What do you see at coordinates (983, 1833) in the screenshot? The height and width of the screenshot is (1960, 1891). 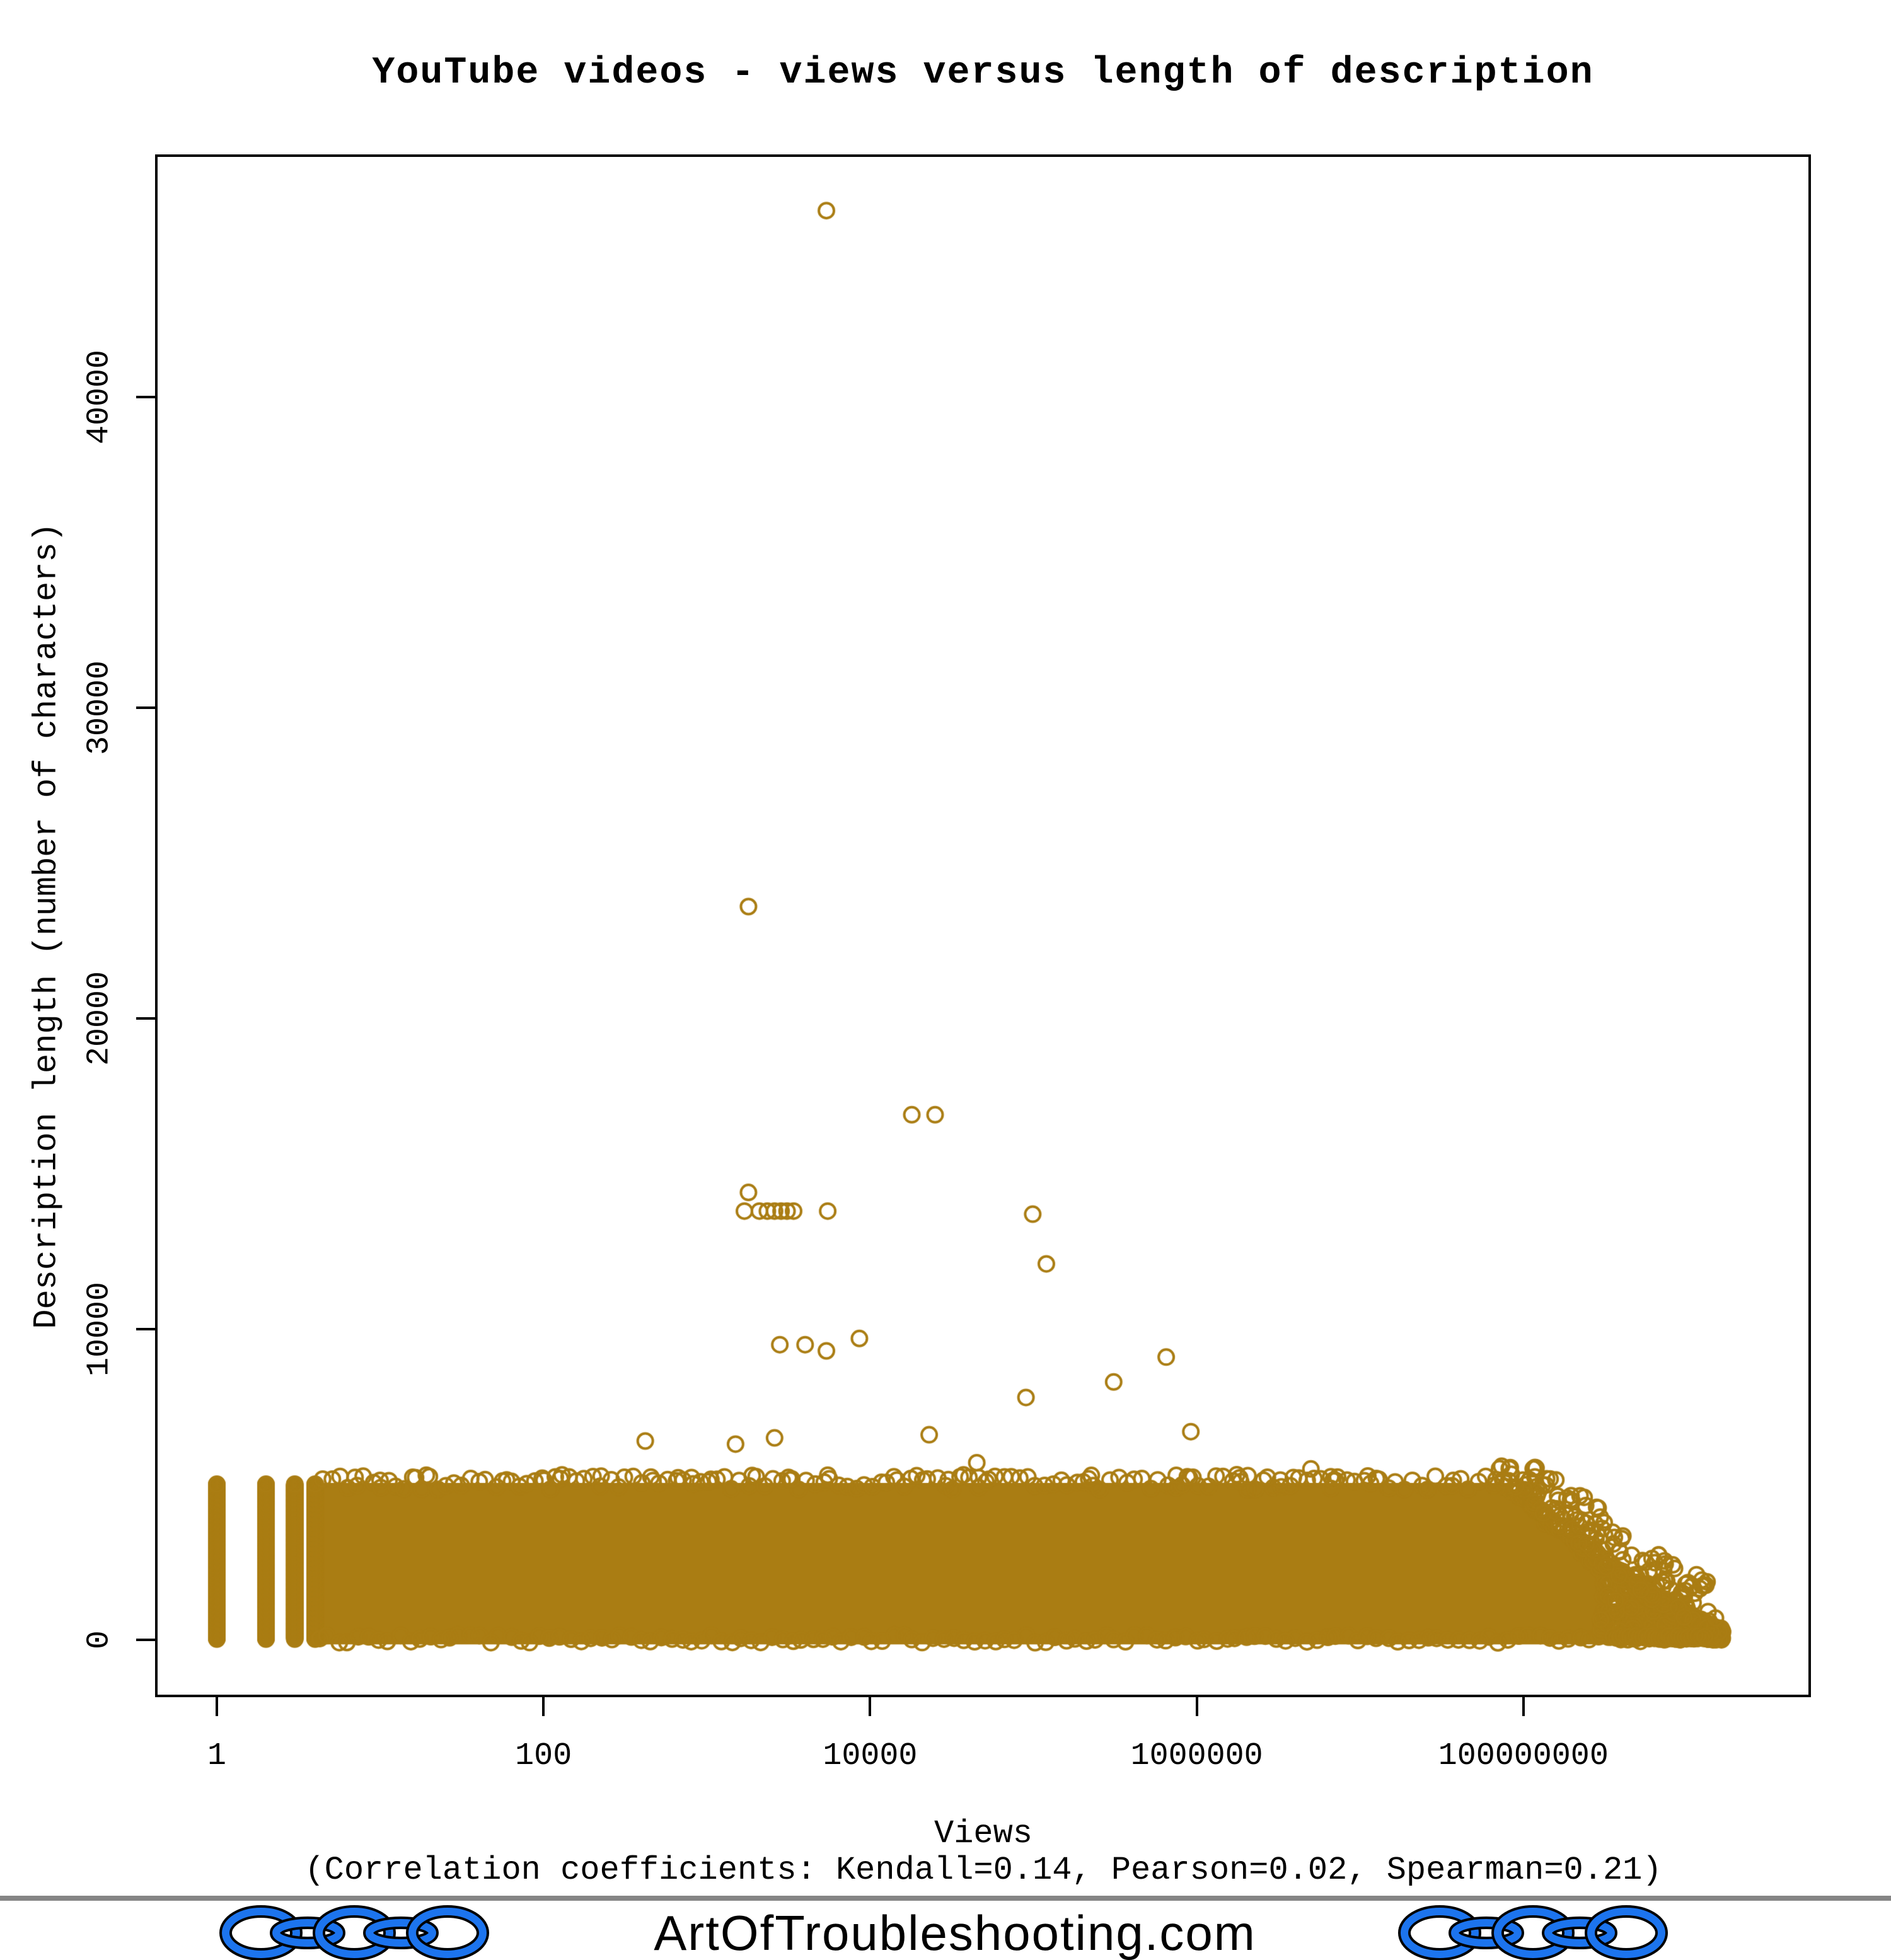 I see `x-axis-title: Views` at bounding box center [983, 1833].